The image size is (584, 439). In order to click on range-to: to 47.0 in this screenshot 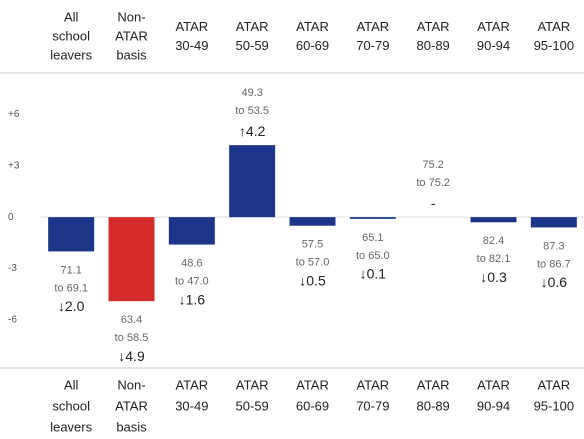, I will do `click(192, 281)`.